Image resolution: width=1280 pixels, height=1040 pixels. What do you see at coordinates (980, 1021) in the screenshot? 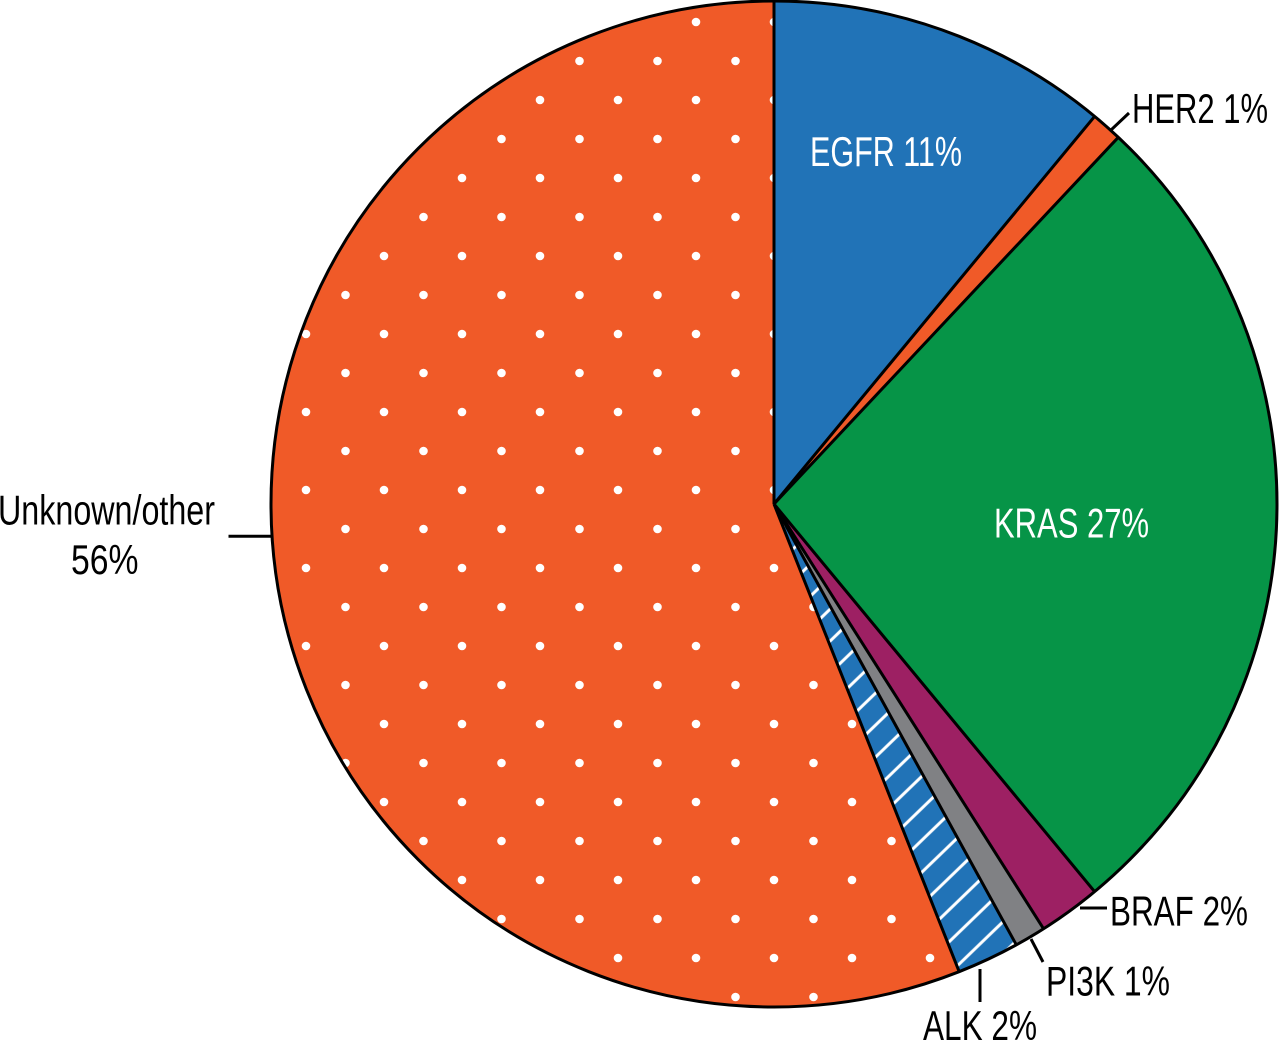
I see `svg-text: ALK 2%` at bounding box center [980, 1021].